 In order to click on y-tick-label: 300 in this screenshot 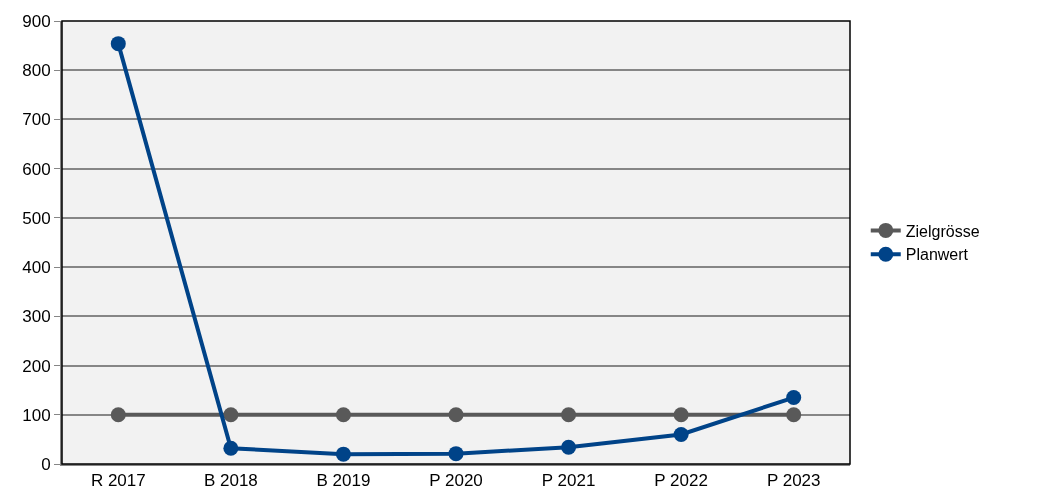, I will do `click(36, 317)`.